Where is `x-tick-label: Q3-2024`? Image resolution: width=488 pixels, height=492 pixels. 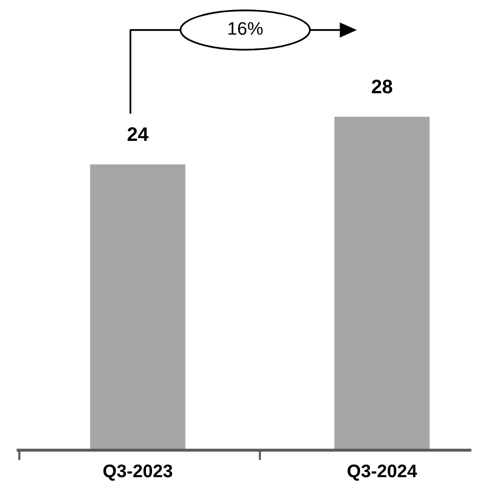 x-tick-label: Q3-2024 is located at coordinates (383, 472).